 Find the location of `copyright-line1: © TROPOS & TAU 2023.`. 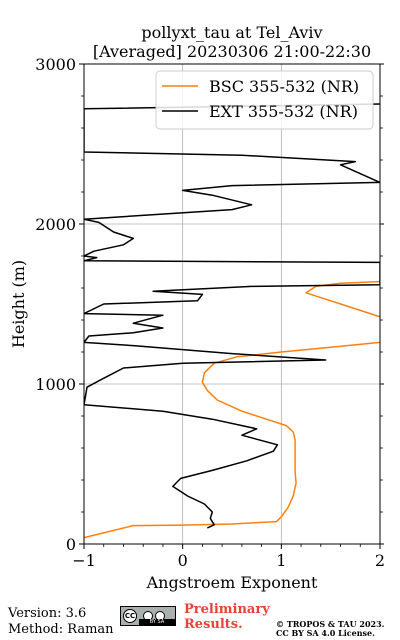

copyright-line1: © TROPOS & TAU 2023. is located at coordinates (330, 624).